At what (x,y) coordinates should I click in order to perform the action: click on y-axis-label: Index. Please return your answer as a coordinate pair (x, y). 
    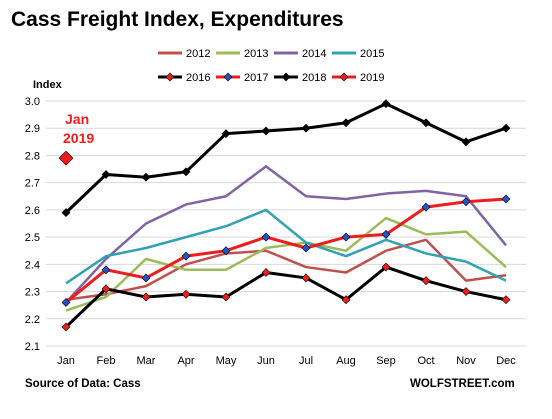
    Looking at the image, I should click on (48, 85).